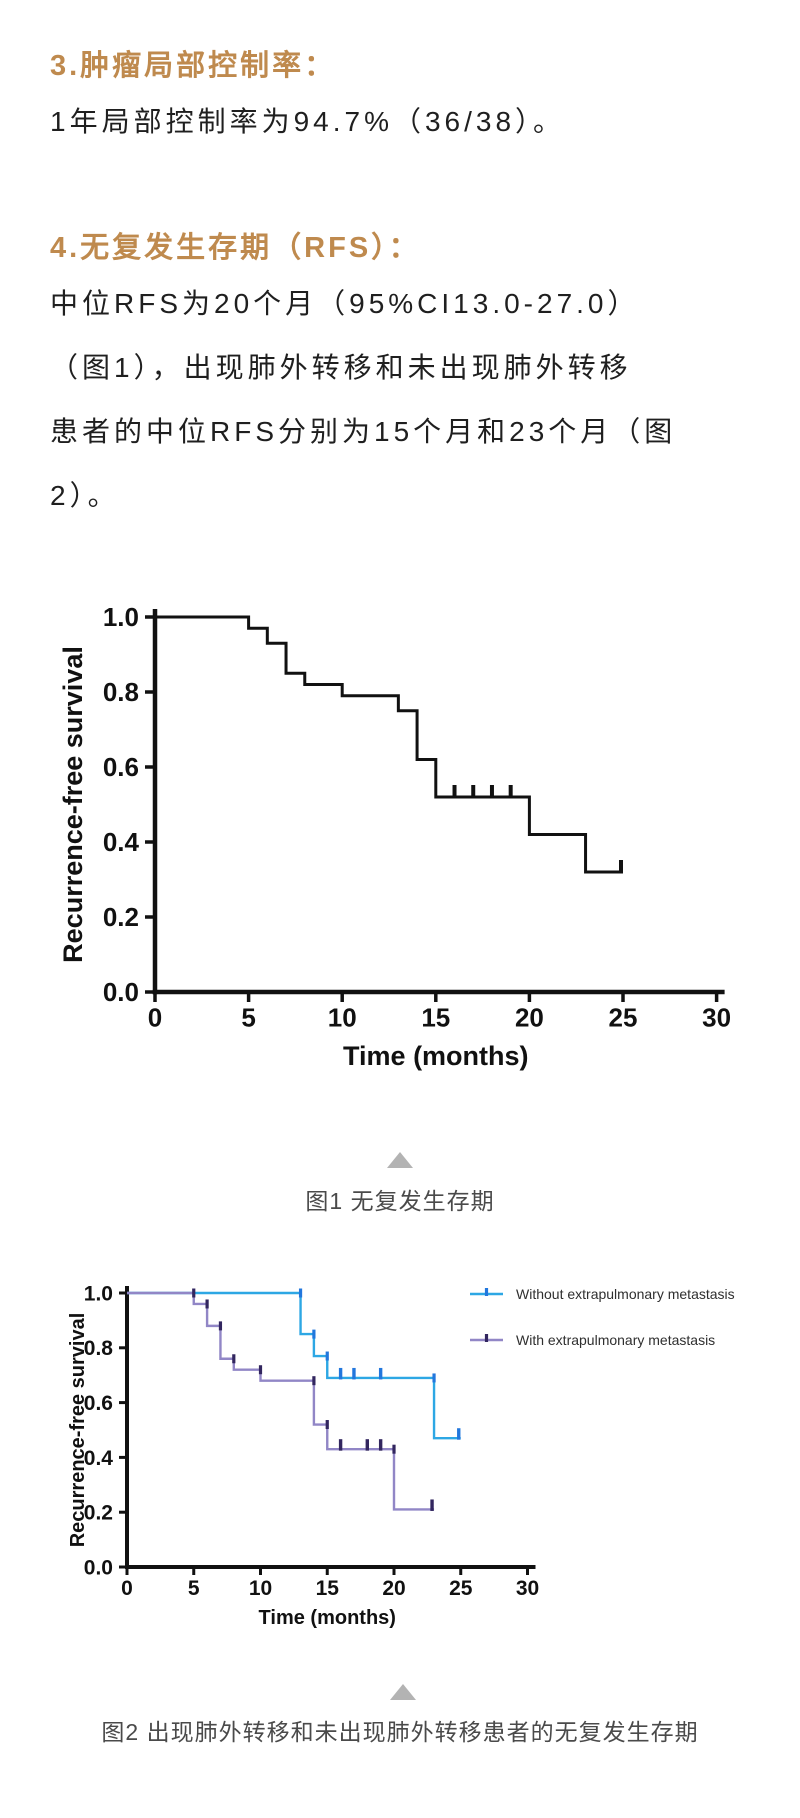 Image resolution: width=800 pixels, height=1818 pixels. Describe the element at coordinates (341, 367) in the screenshot. I see `section-4-text-line: （图1），出现肺外转移和未出现肺外转移` at that location.